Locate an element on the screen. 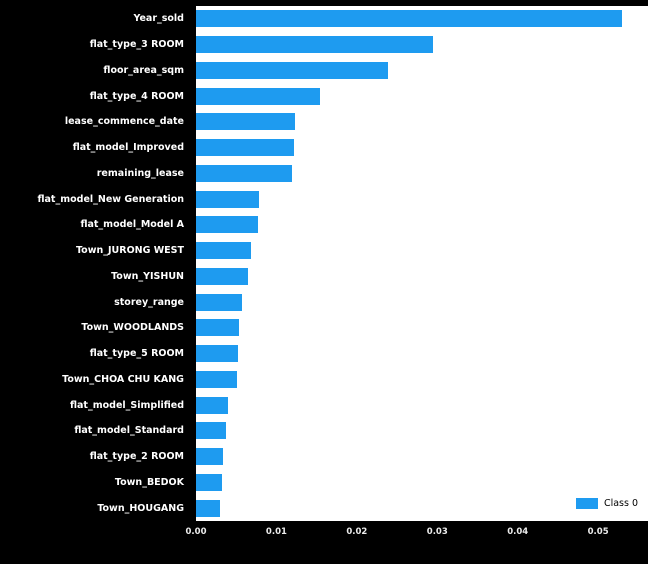 This screenshot has width=648, height=564. legend: Class 0 is located at coordinates (606, 503).